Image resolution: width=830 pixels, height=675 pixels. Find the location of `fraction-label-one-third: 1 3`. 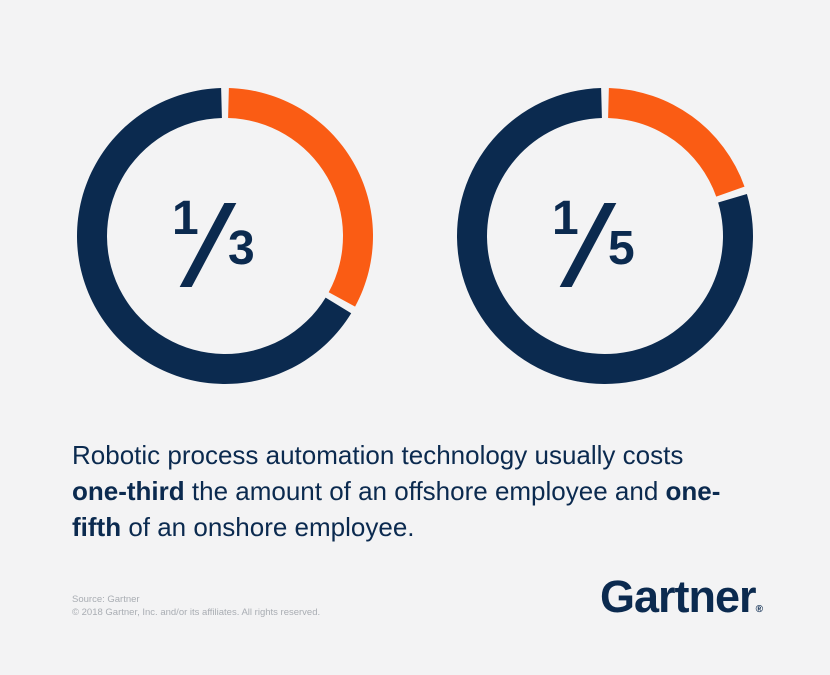

fraction-label-one-third: 1 3 is located at coordinates (230, 245).